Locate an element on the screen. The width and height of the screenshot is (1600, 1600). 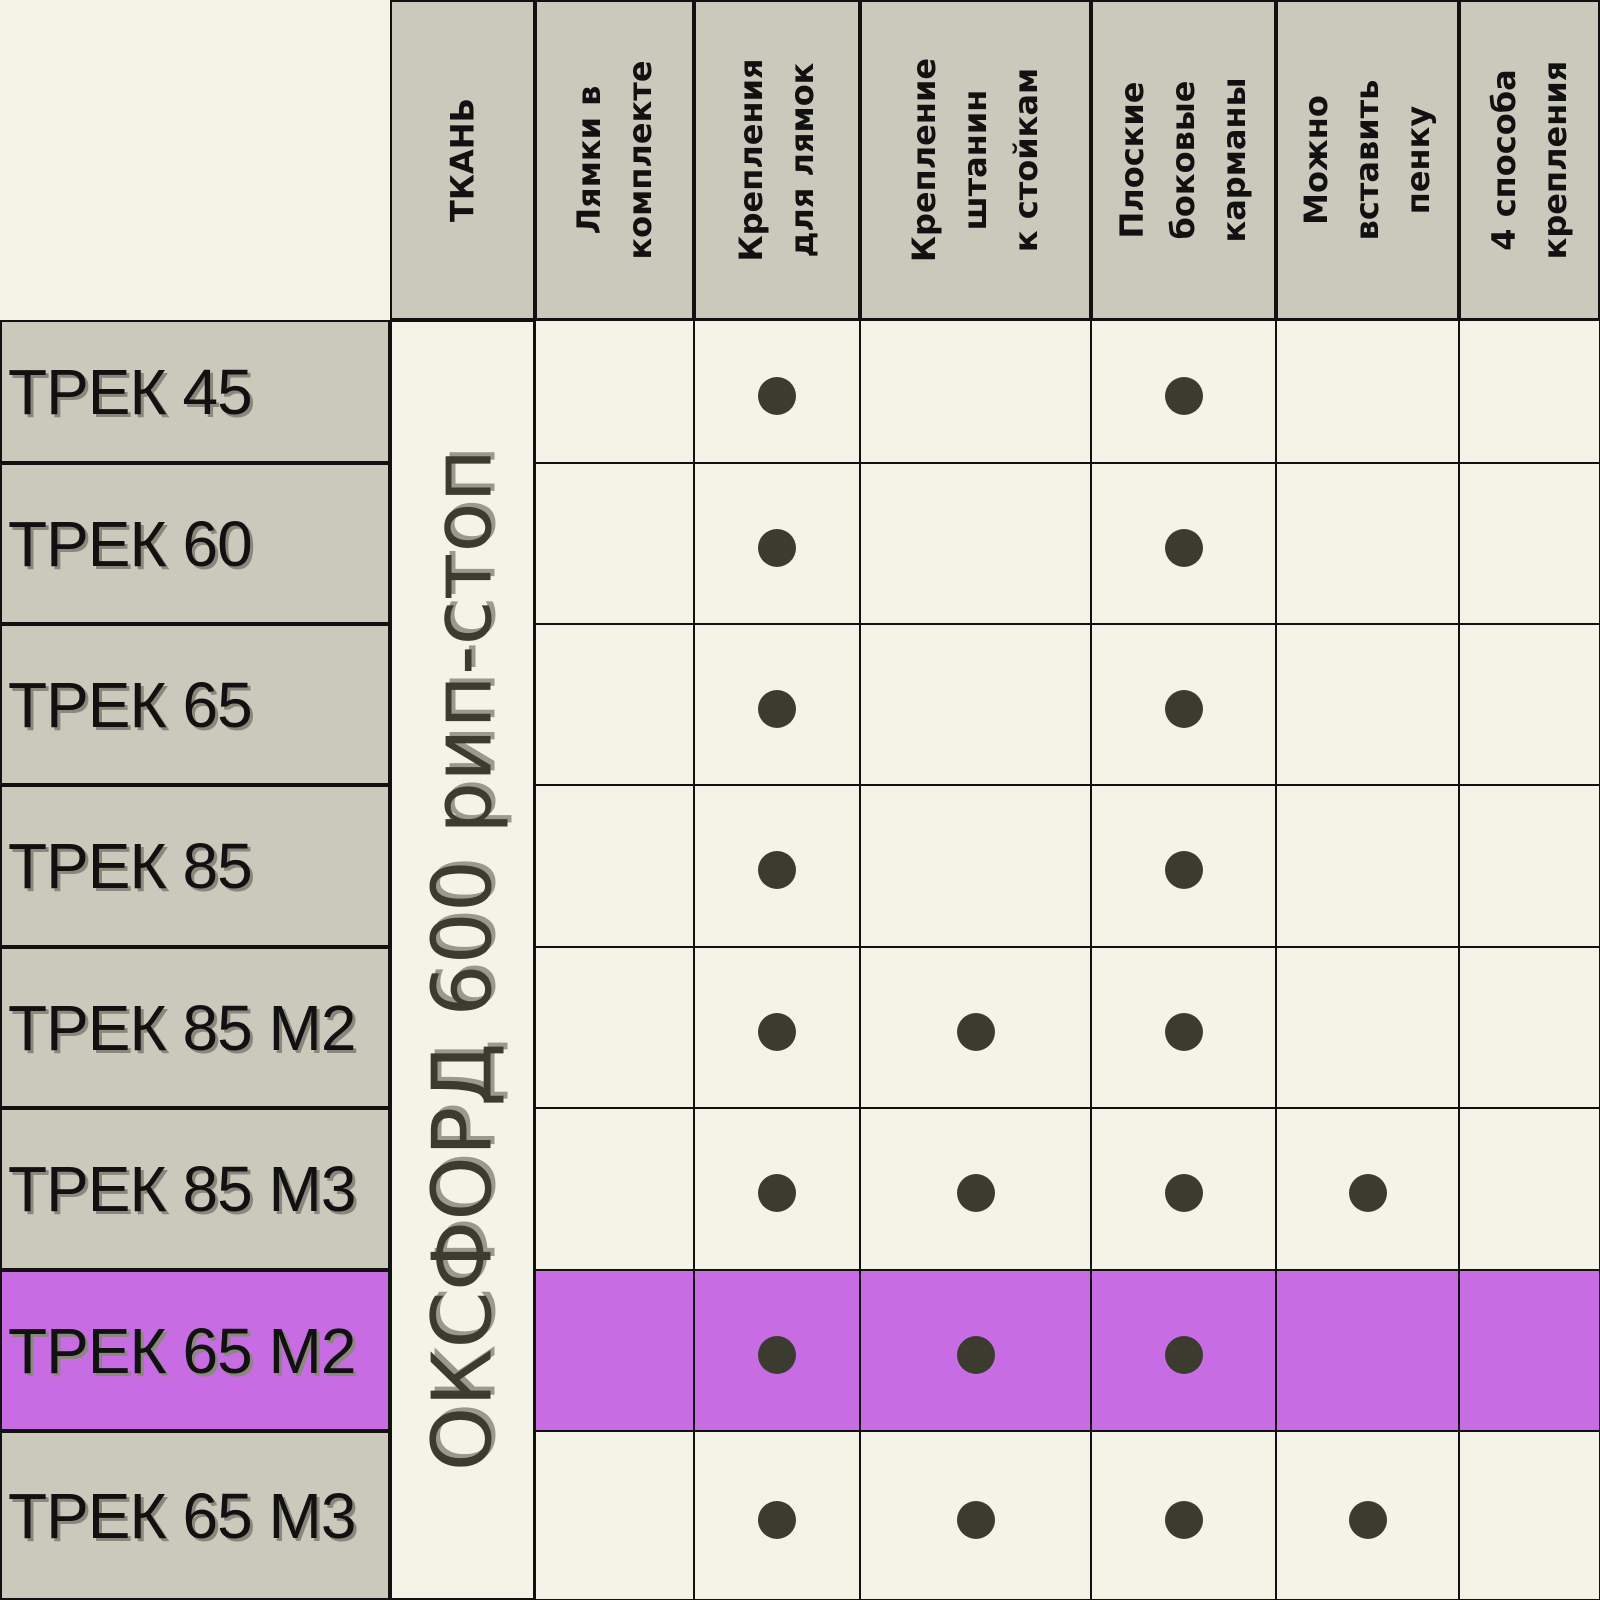
row-label: ТРЕК 85 is located at coordinates (195, 866).